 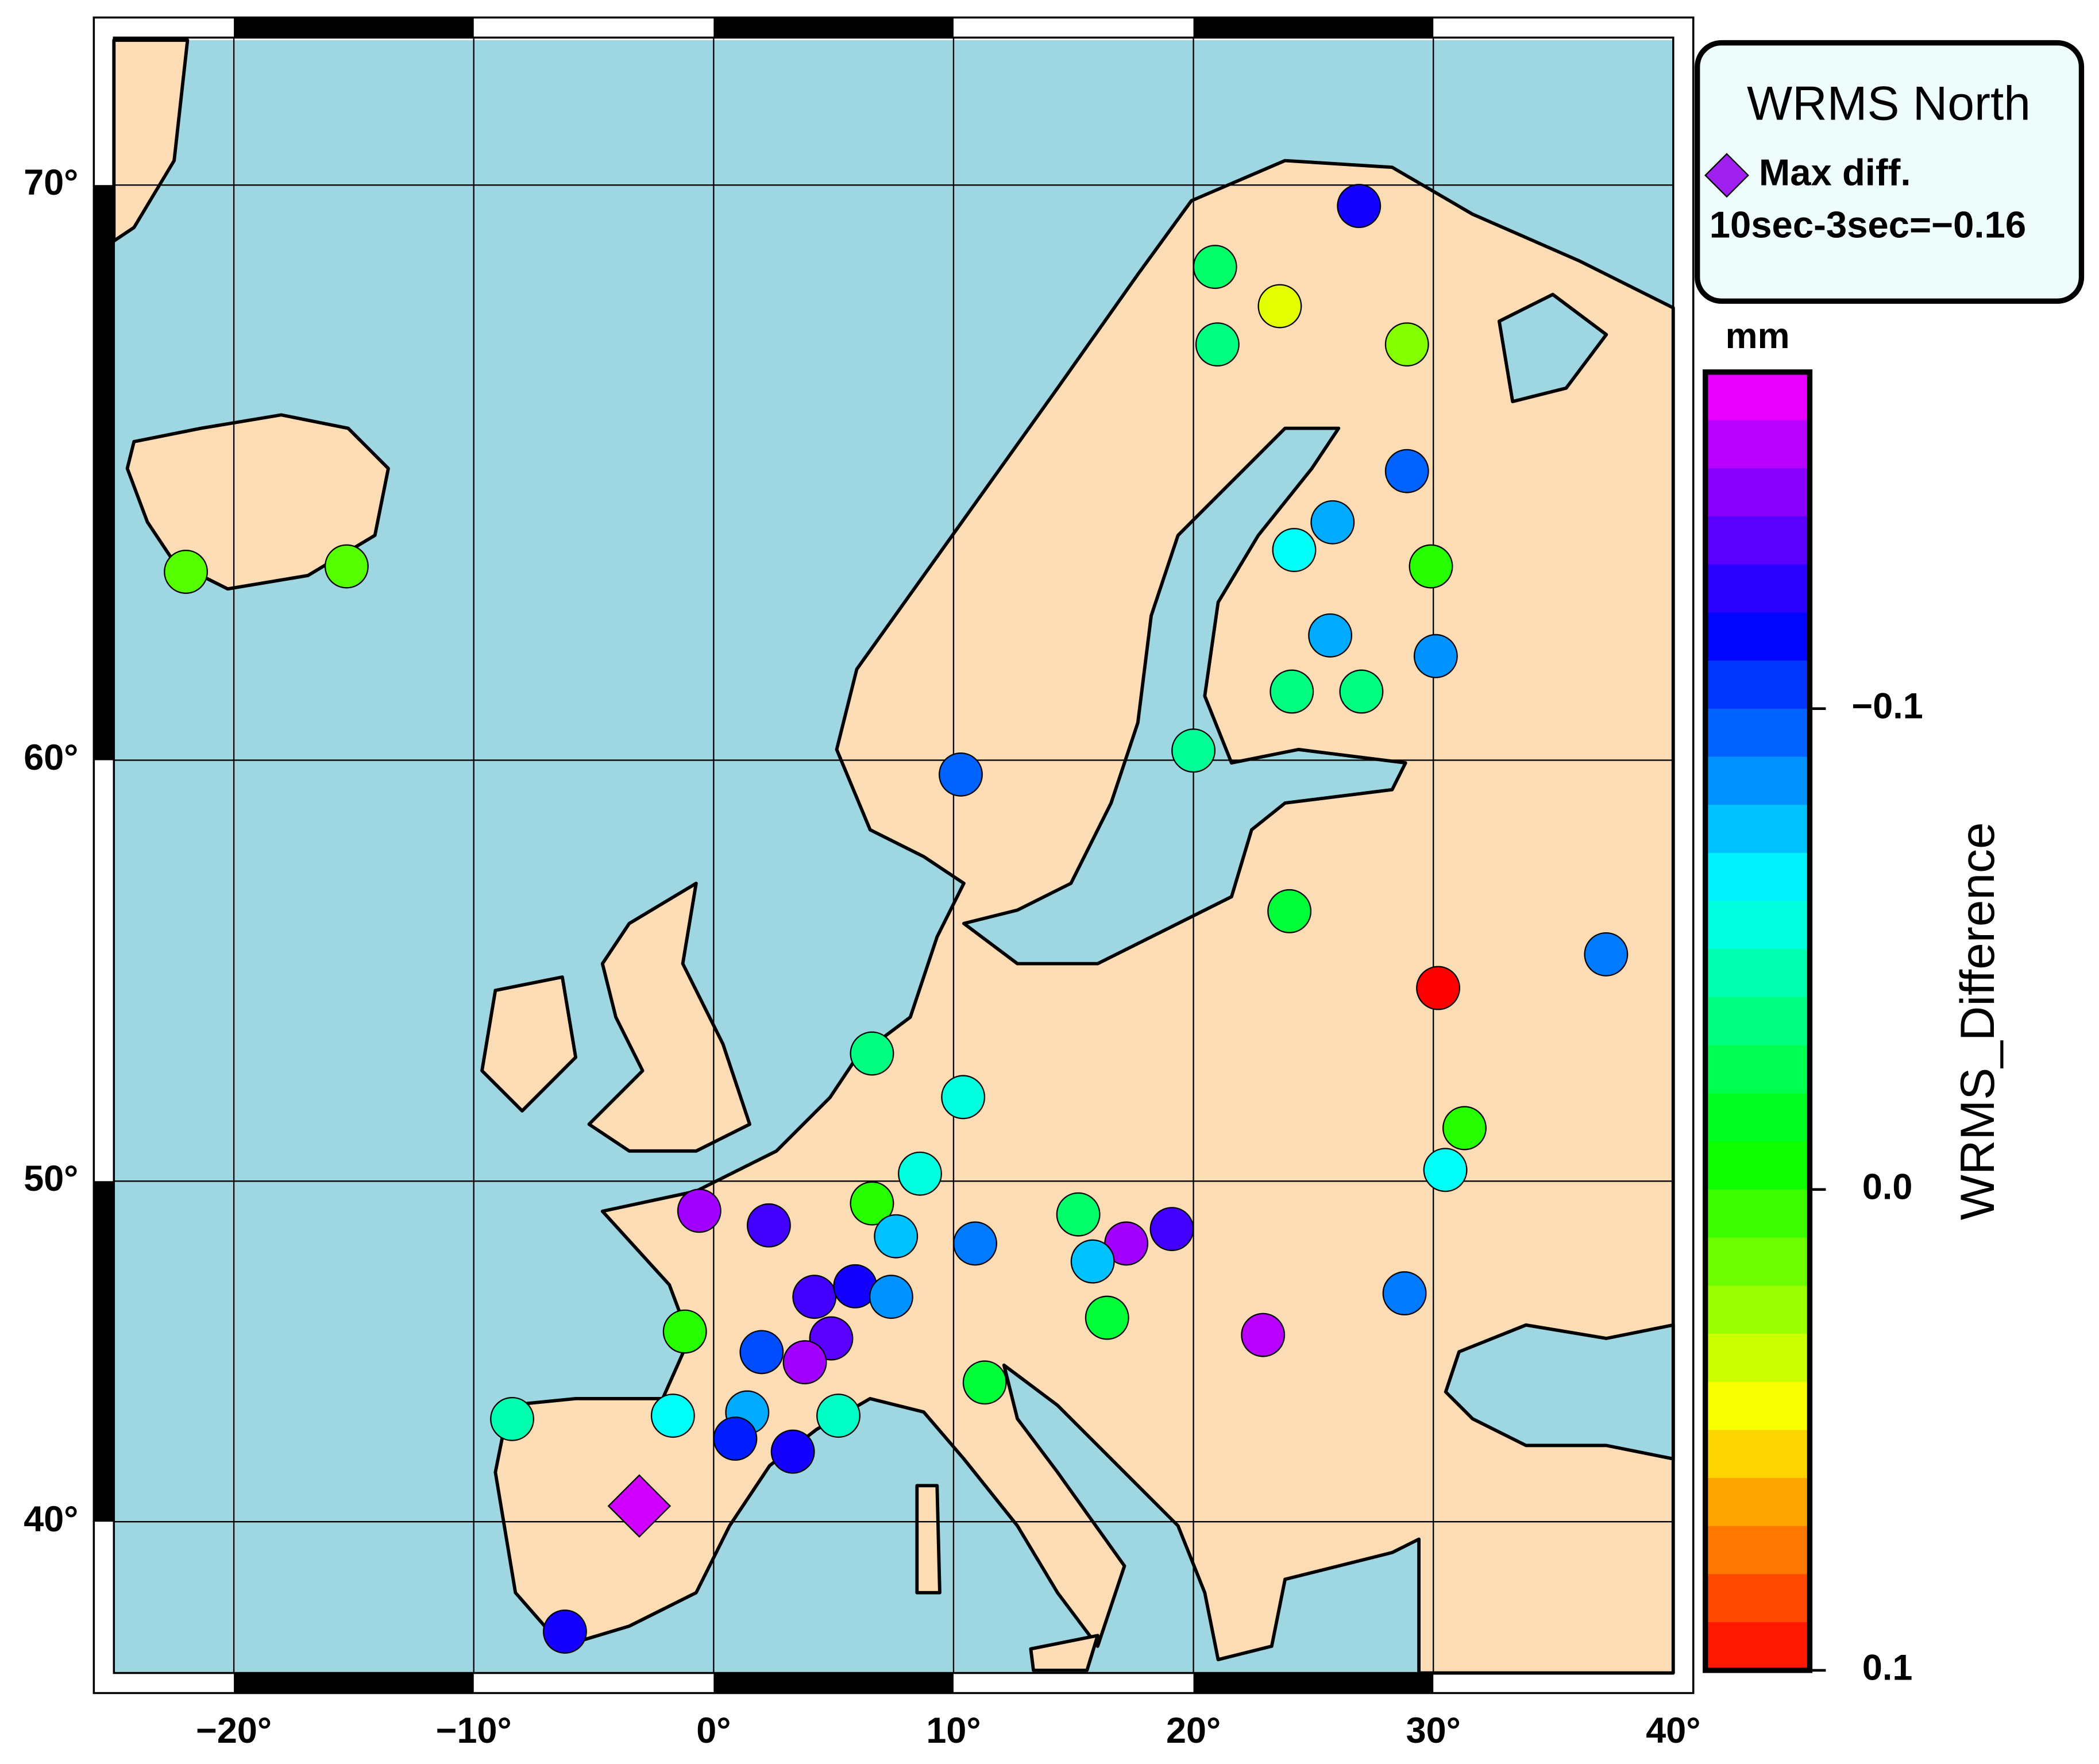 What do you see at coordinates (1758, 336) in the screenshot?
I see `colorbar-unit: mm` at bounding box center [1758, 336].